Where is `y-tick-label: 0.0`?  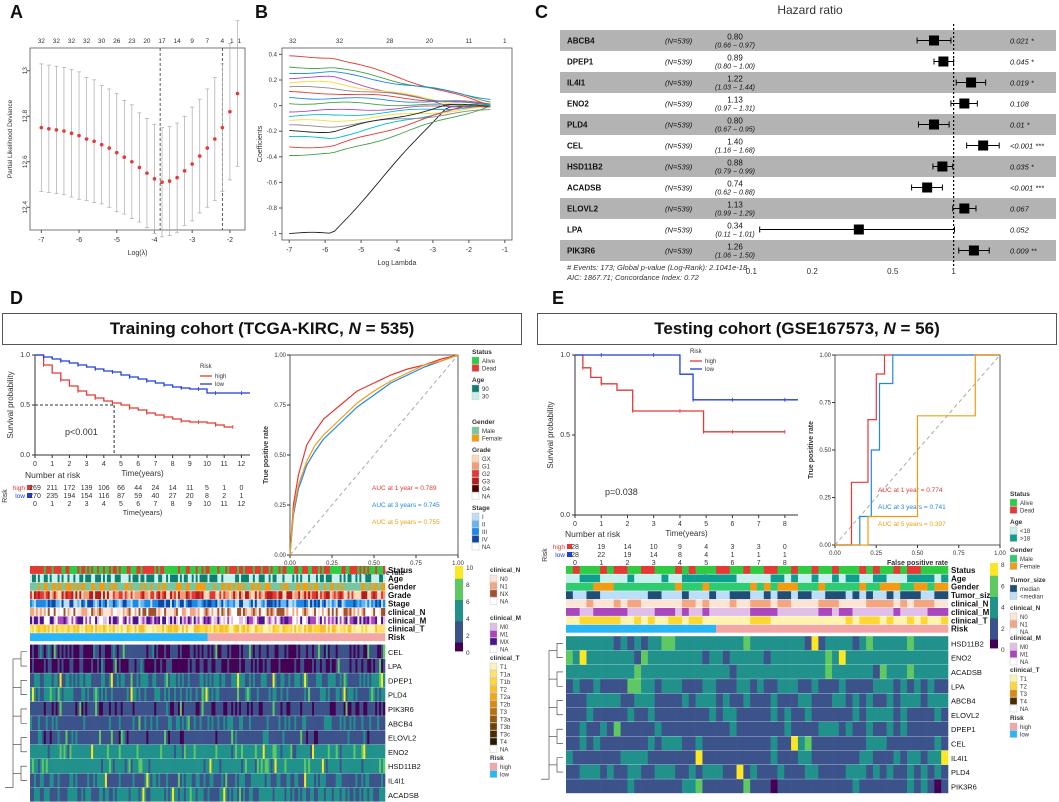 y-tick-label: 0.0 is located at coordinates (25, 455).